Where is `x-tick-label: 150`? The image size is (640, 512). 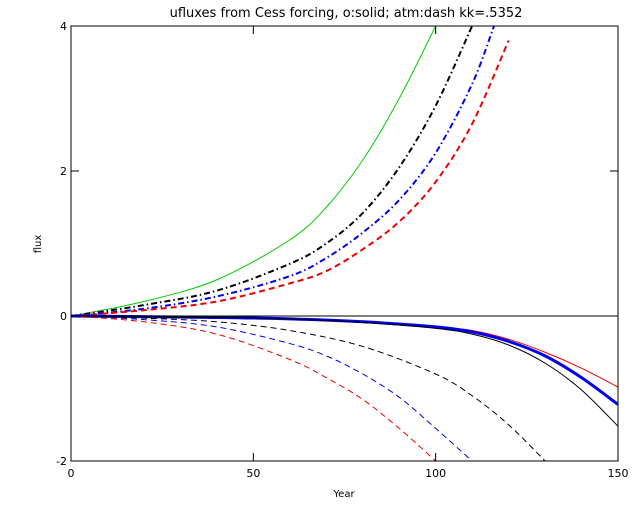
x-tick-label: 150 is located at coordinates (618, 473).